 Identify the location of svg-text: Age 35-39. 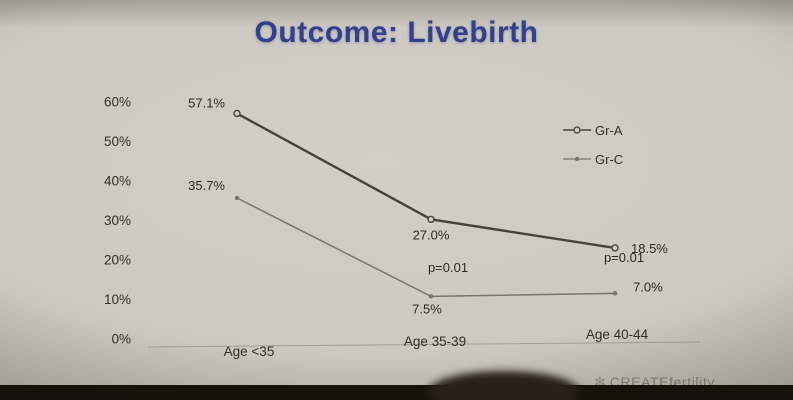
(435, 341).